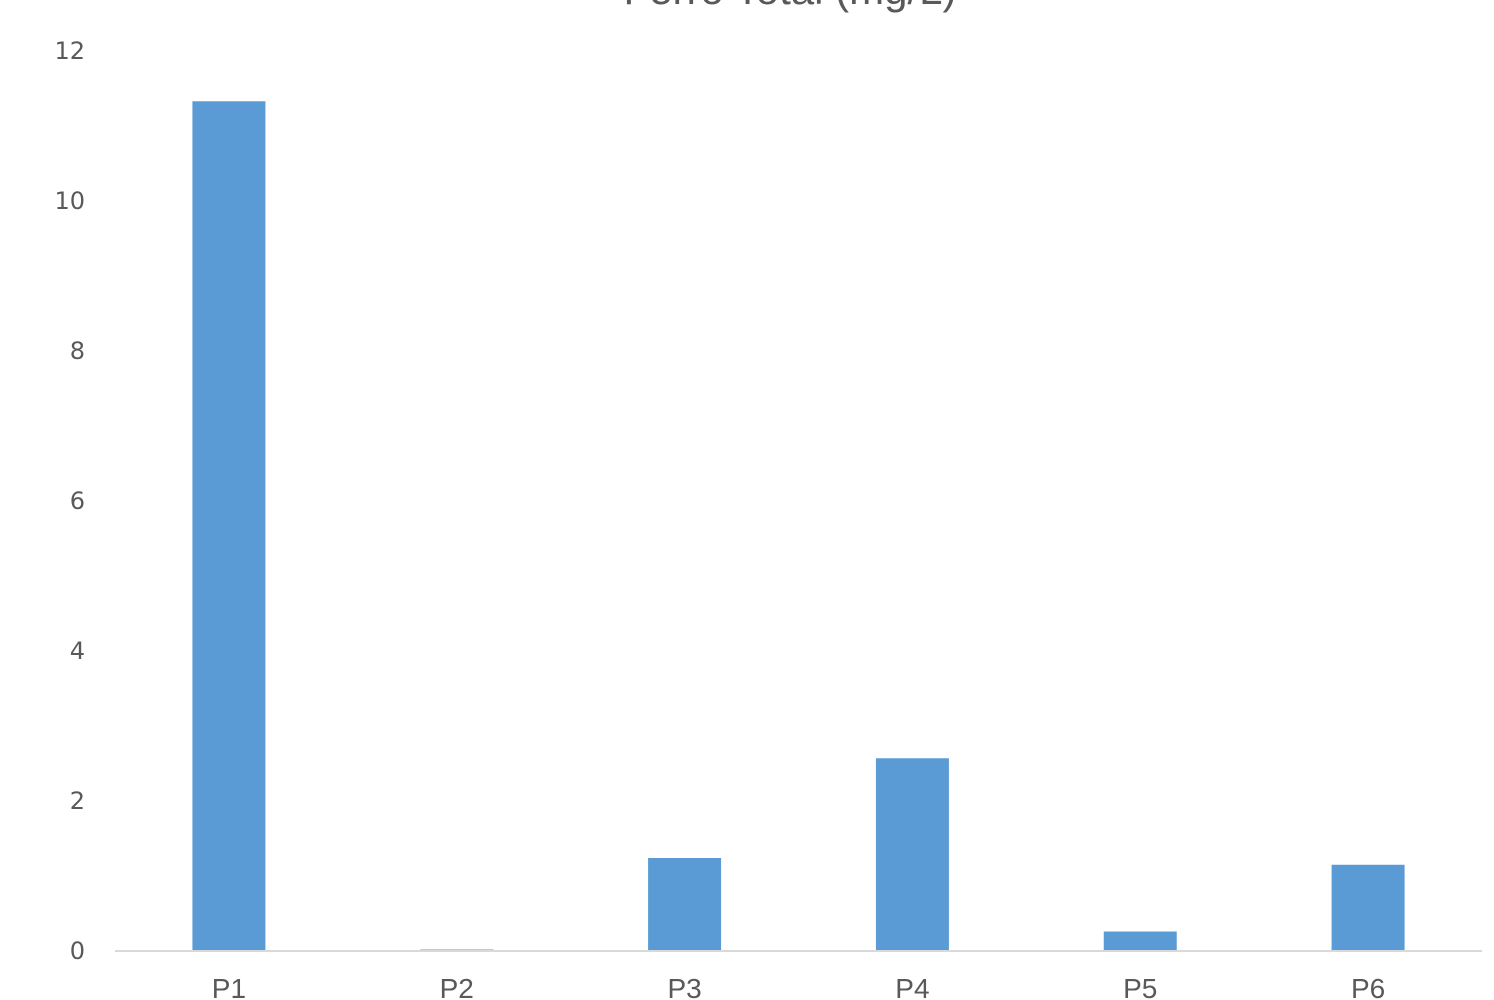  What do you see at coordinates (457, 986) in the screenshot?
I see `x-tick-label-p2: P2` at bounding box center [457, 986].